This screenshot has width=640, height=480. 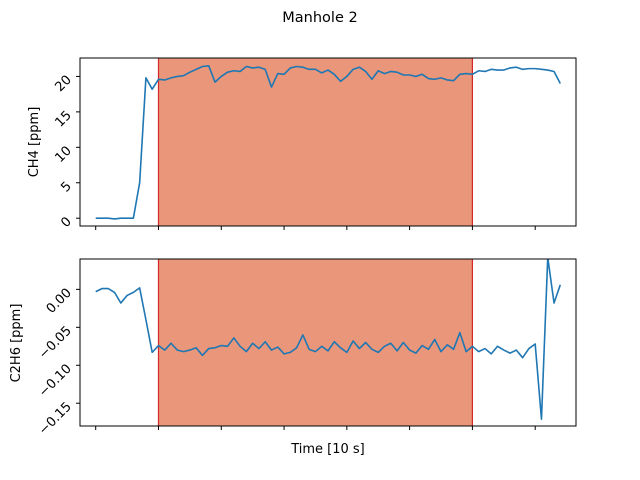 I want to click on figure-title: Manhole 2, so click(x=319, y=18).